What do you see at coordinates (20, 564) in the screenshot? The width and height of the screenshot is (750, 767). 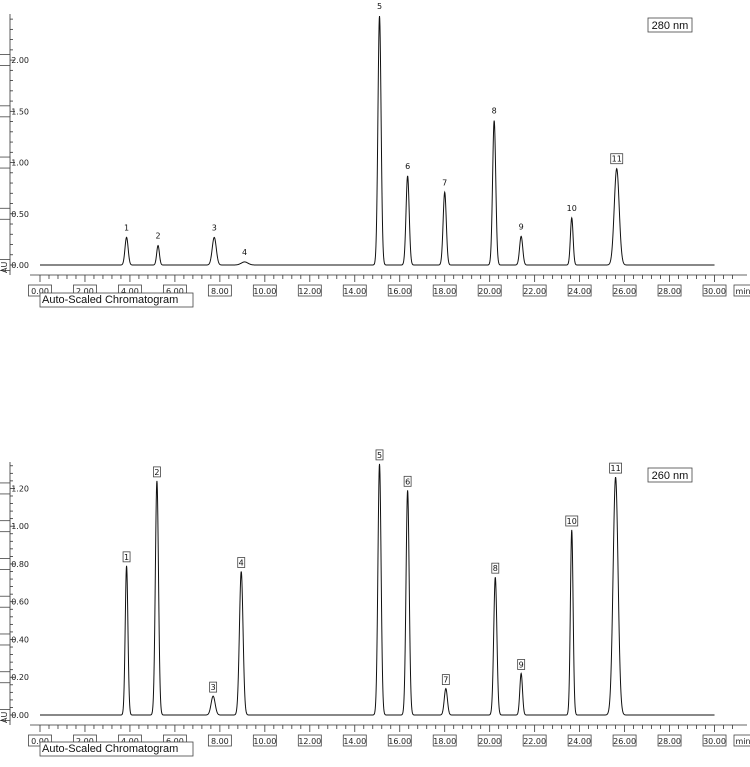 I see `y-tick-label: 0.80` at bounding box center [20, 564].